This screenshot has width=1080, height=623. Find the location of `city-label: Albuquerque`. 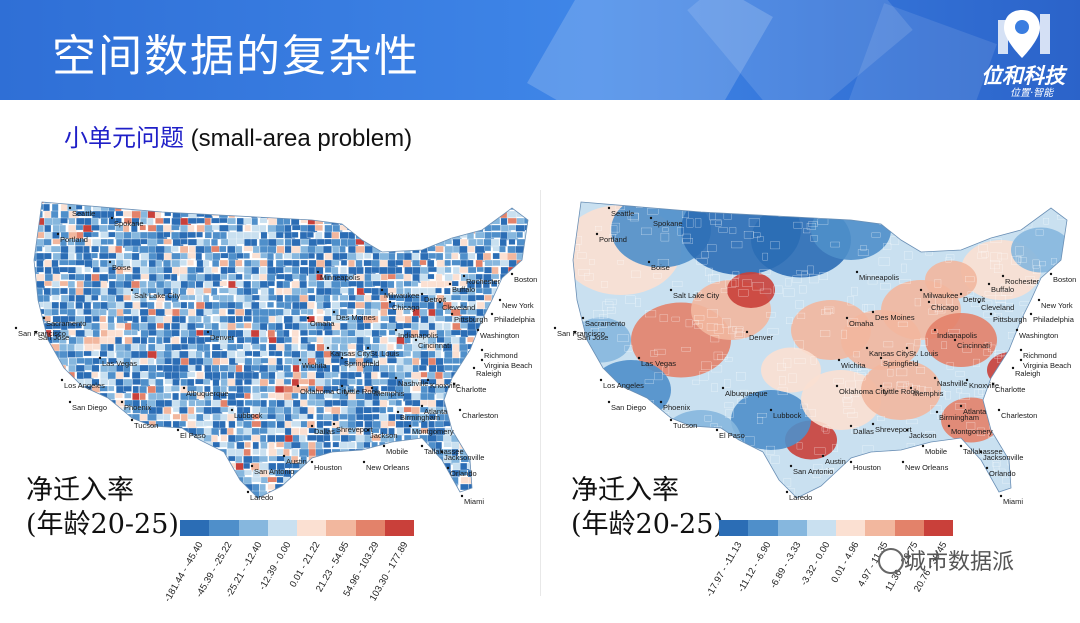

city-label: Albuquerque is located at coordinates (746, 393).